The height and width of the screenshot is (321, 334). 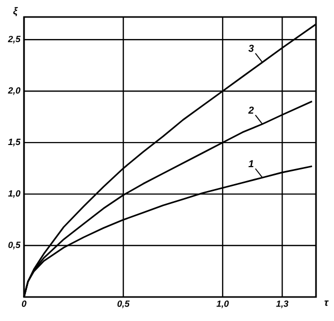 What do you see at coordinates (326, 303) in the screenshot?
I see `x-axis-title: τ` at bounding box center [326, 303].